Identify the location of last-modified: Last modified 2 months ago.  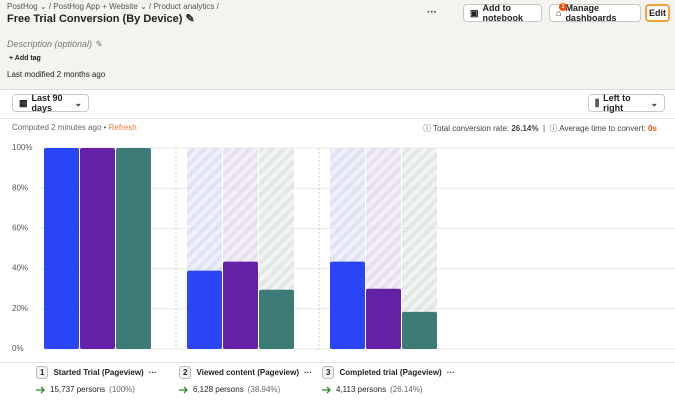
(56, 74).